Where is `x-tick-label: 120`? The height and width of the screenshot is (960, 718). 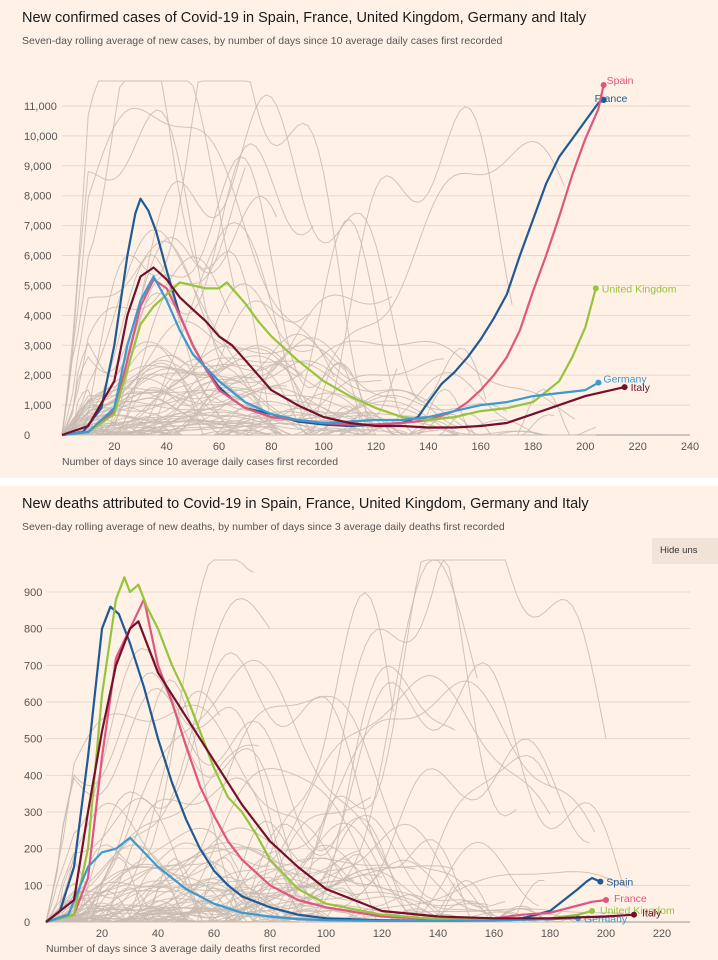
x-tick-label: 120 is located at coordinates (376, 447).